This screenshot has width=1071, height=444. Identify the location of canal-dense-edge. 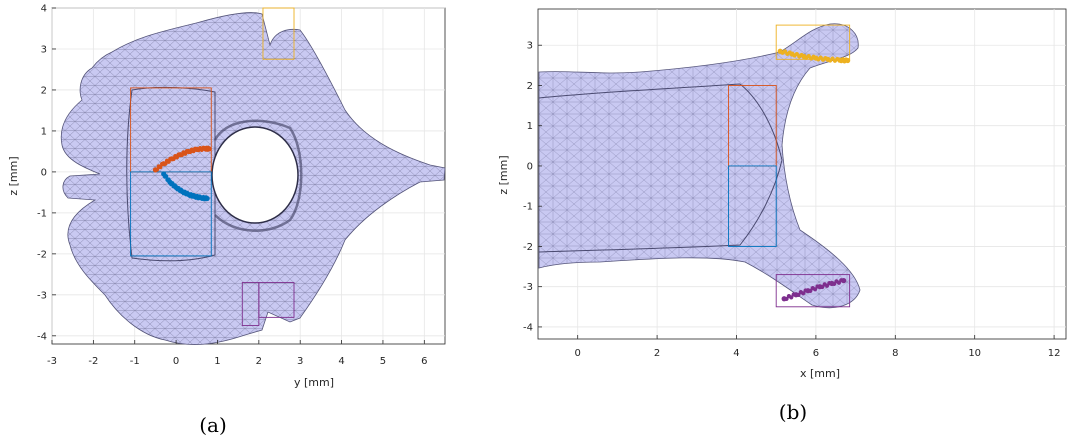
(258, 175).